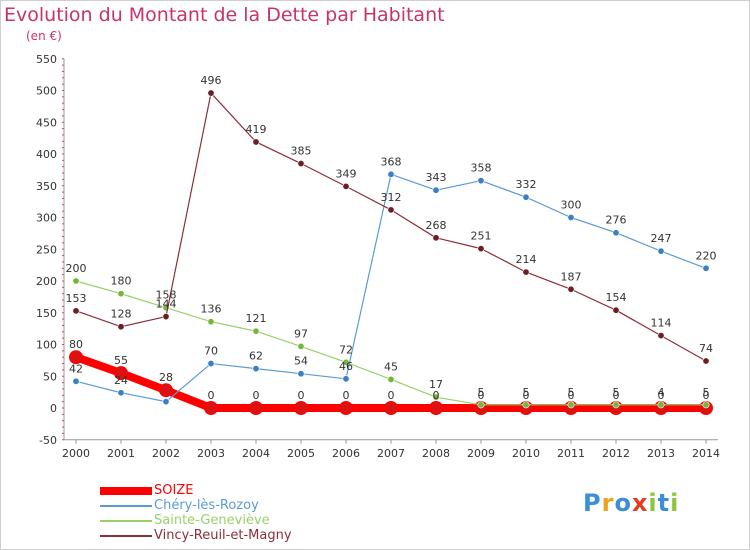  What do you see at coordinates (126, 506) in the screenshot?
I see `legend-swatch-chery` at bounding box center [126, 506].